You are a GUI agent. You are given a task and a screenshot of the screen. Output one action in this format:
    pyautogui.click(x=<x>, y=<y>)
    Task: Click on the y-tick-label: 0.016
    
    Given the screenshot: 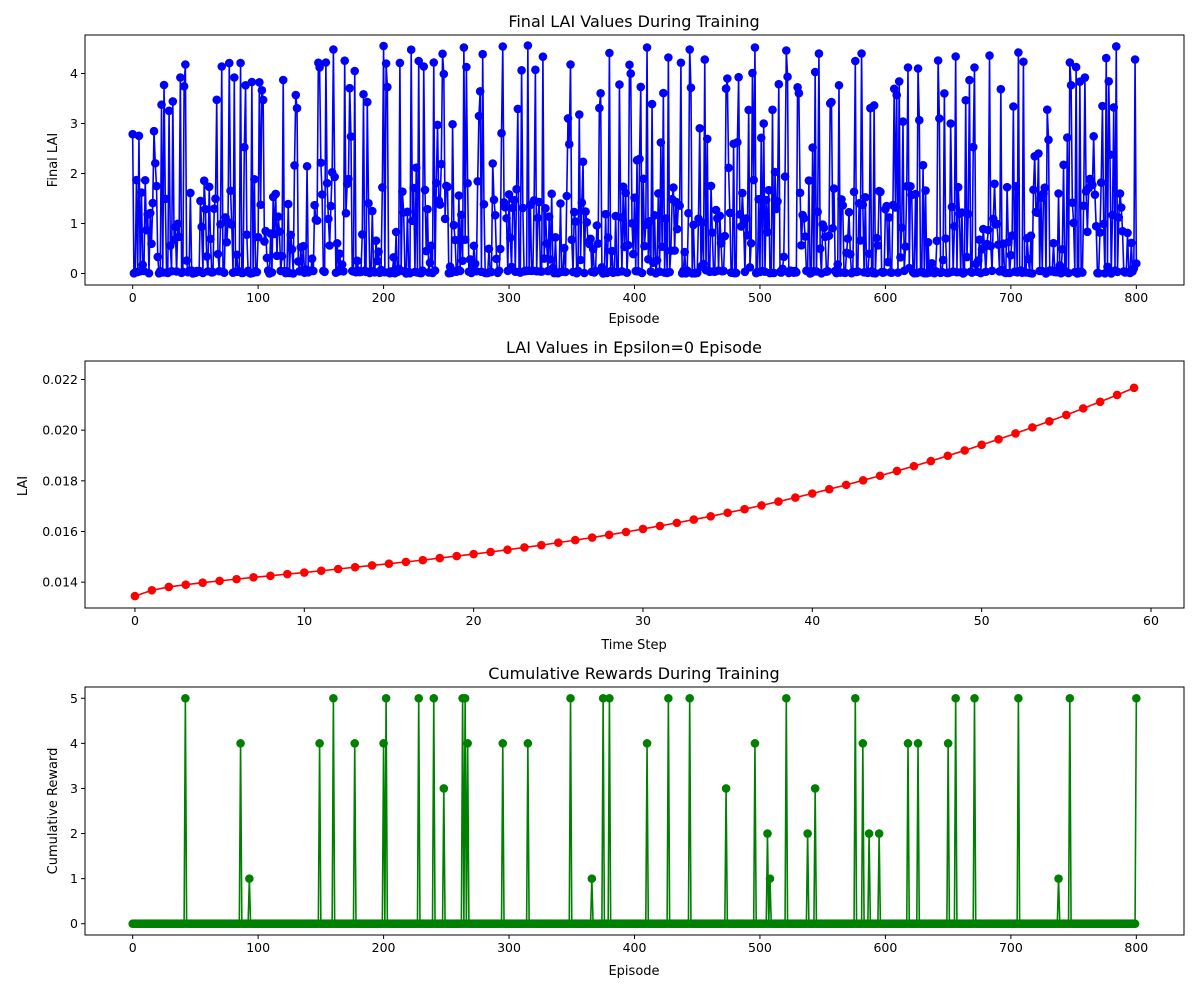 What is the action you would take?
    pyautogui.click(x=60, y=531)
    